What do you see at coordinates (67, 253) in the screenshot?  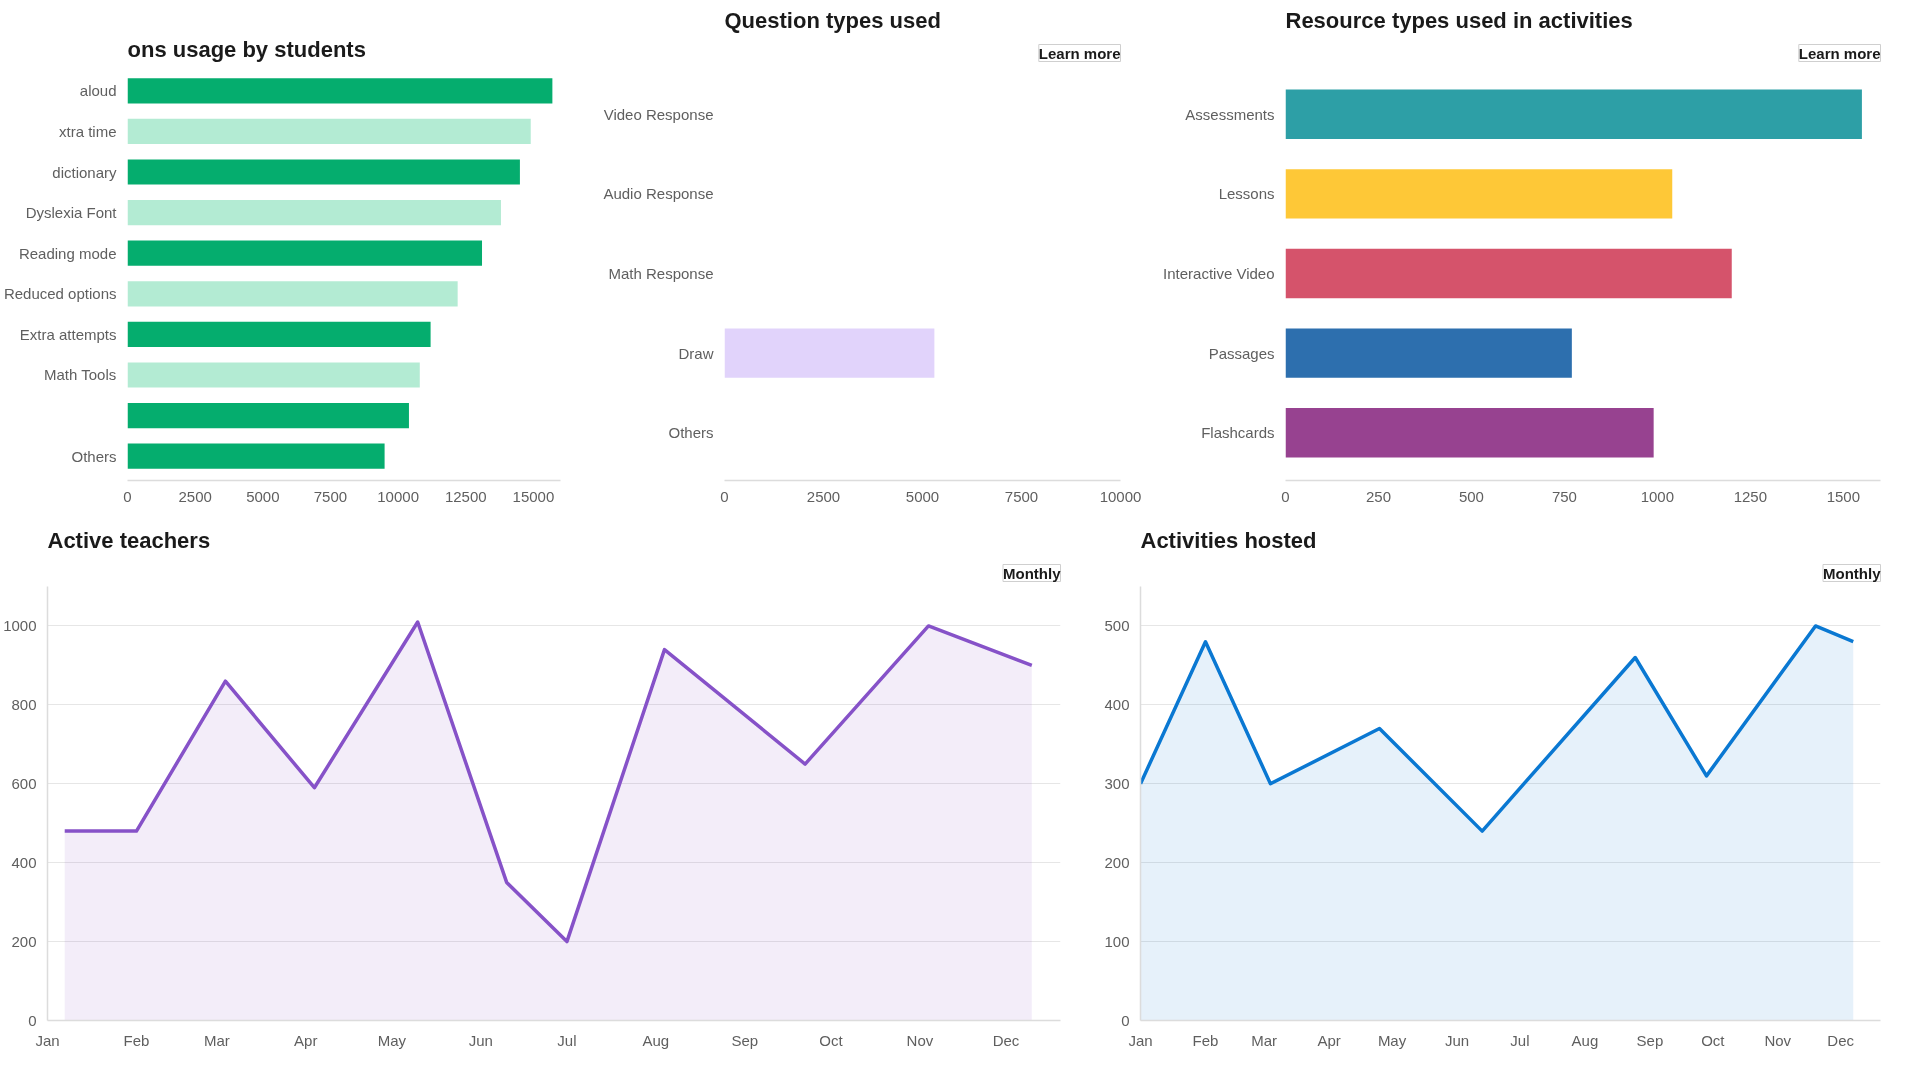 I see `y-tick-label: Reading mode` at bounding box center [67, 253].